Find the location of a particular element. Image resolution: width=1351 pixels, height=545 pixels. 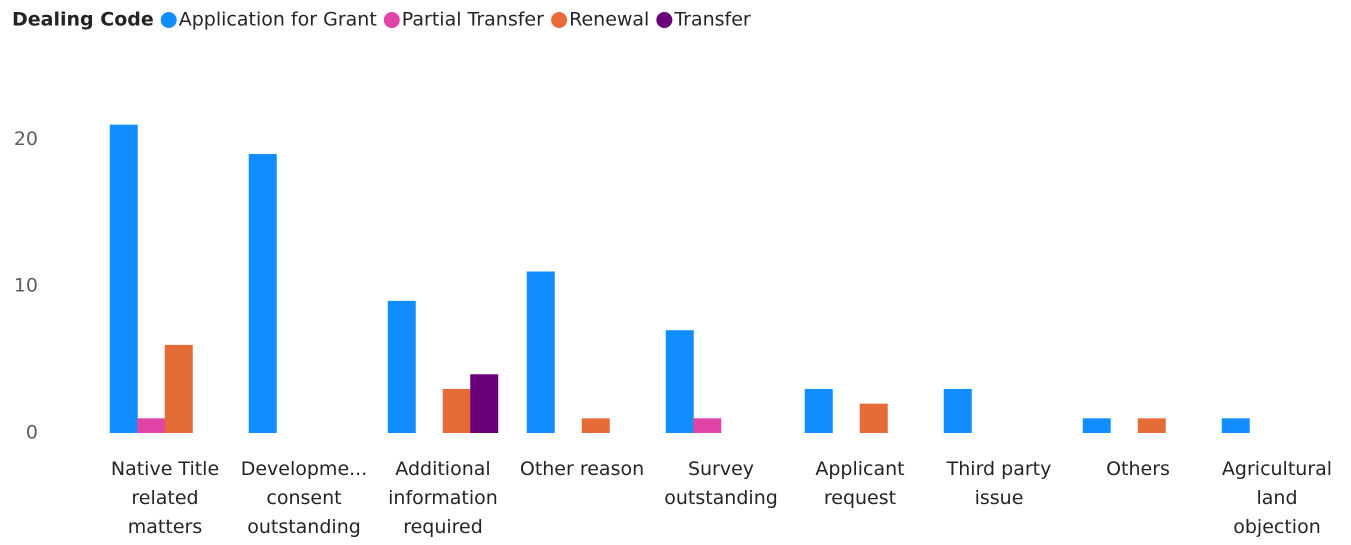

x-tick-label: Developme... consent outstanding is located at coordinates (304, 498).